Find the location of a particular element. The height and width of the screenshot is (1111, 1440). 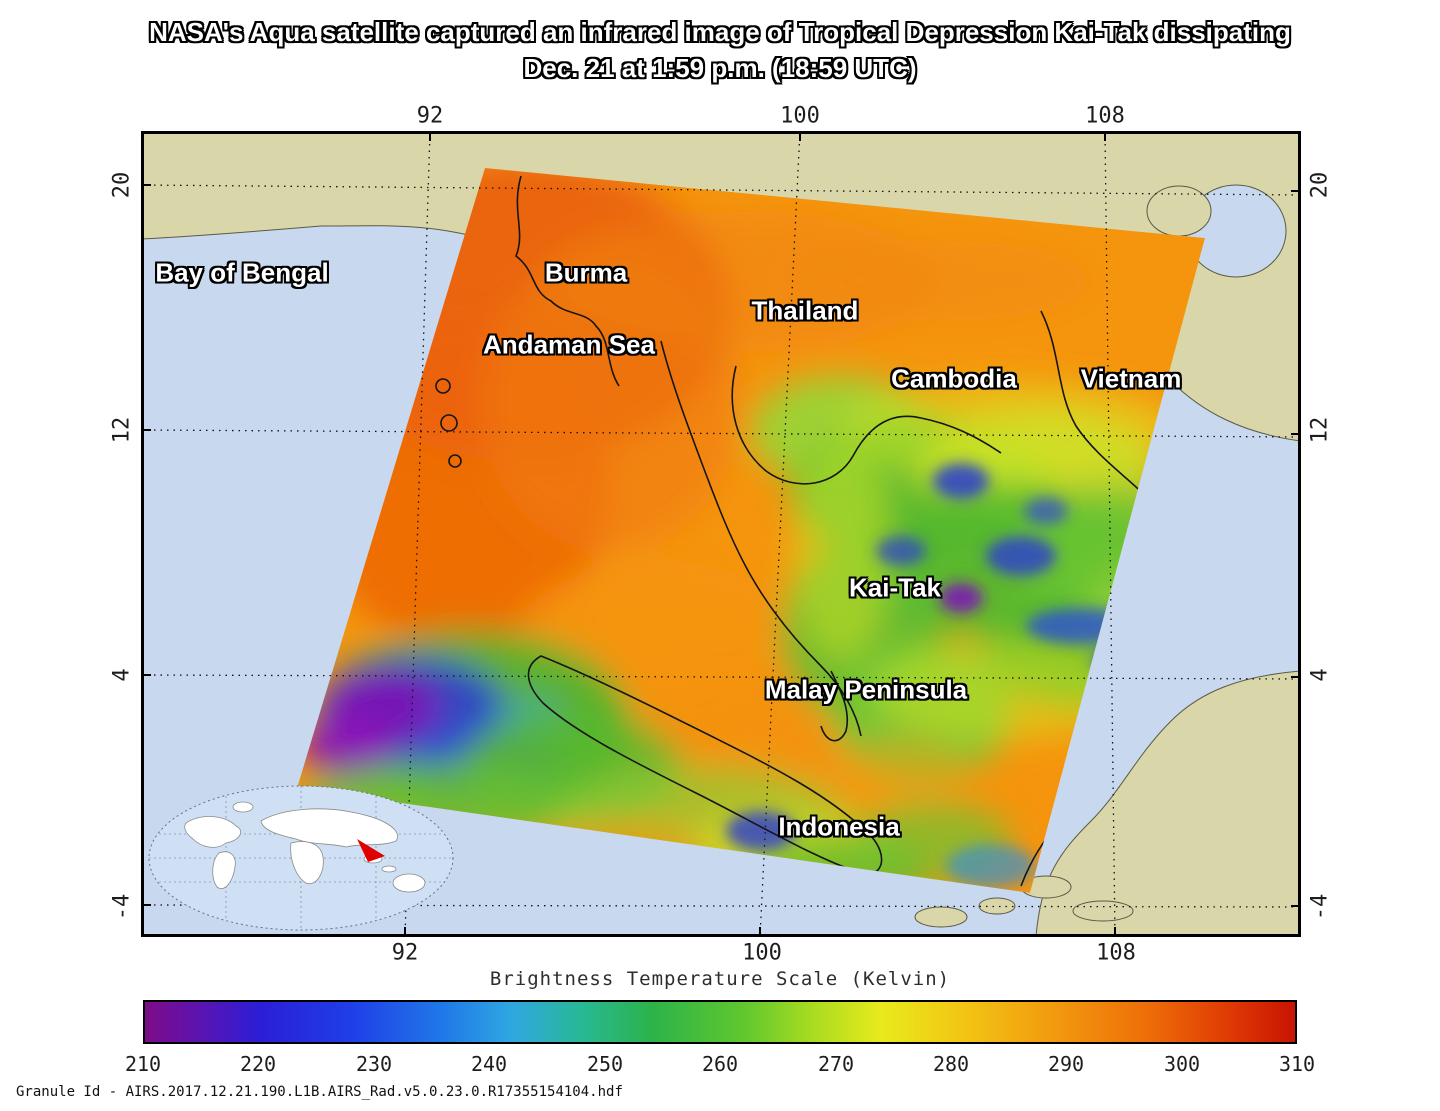

scale-tick-270: 270 is located at coordinates (836, 1064).